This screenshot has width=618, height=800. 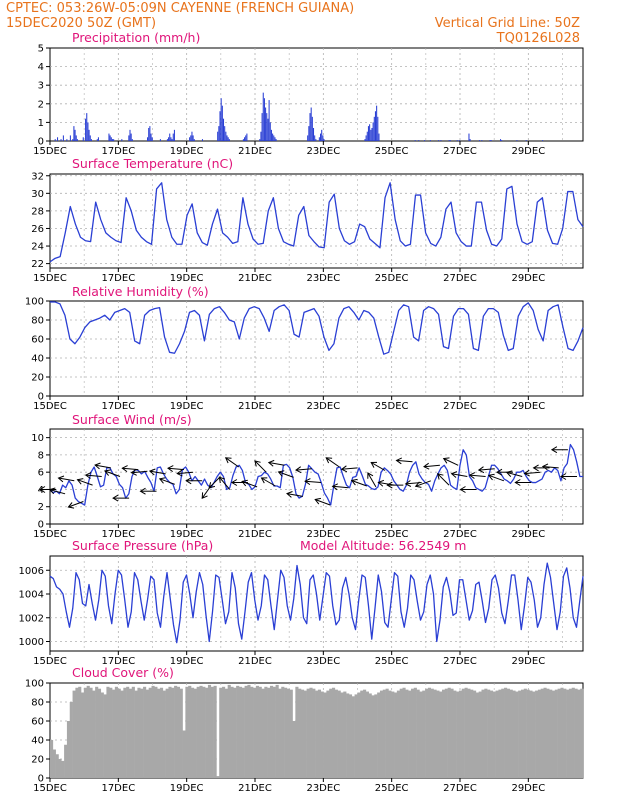 What do you see at coordinates (41, 525) in the screenshot?
I see `wind-ytick-label: 0` at bounding box center [41, 525].